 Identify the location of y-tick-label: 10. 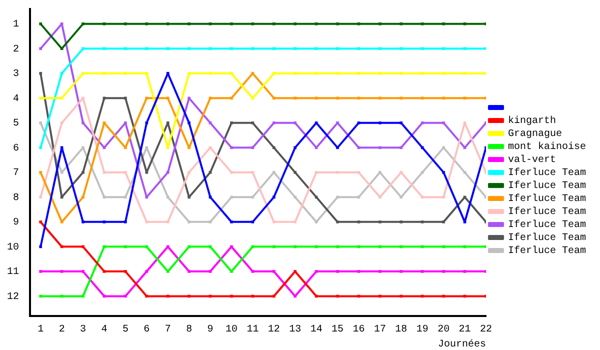
(12, 248).